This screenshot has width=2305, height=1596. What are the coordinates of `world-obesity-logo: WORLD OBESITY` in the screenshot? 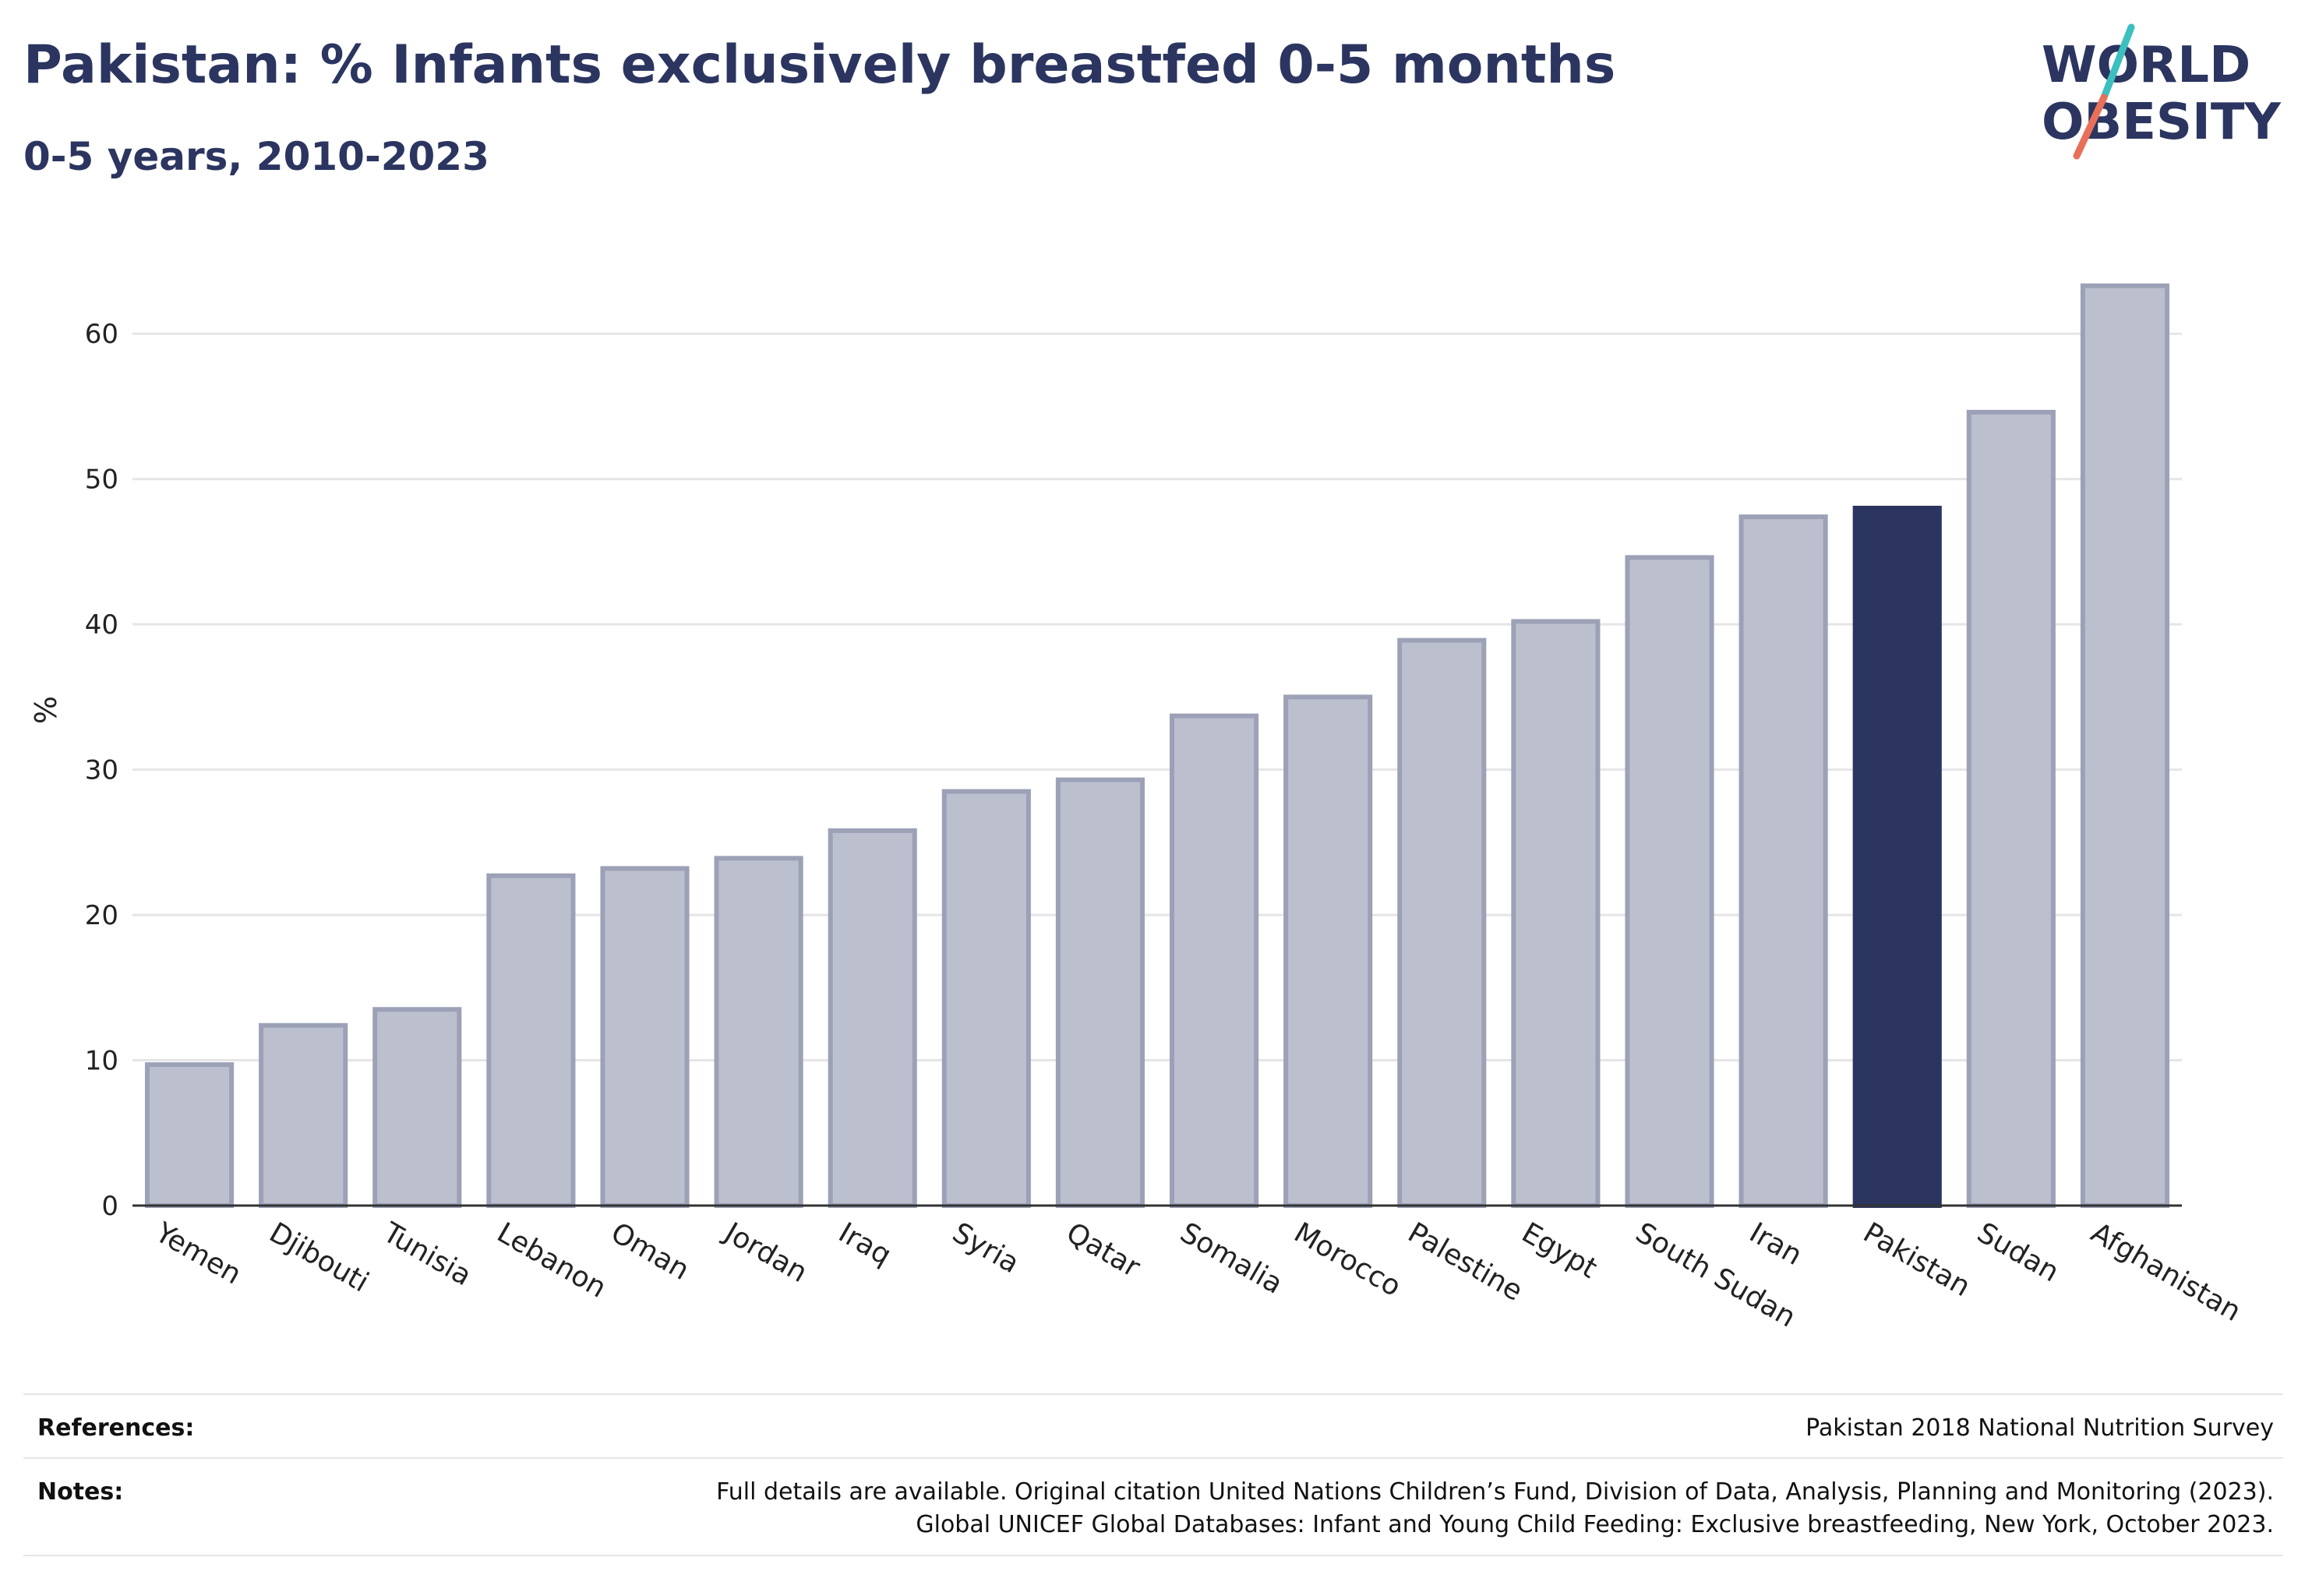 It's located at (2161, 91).